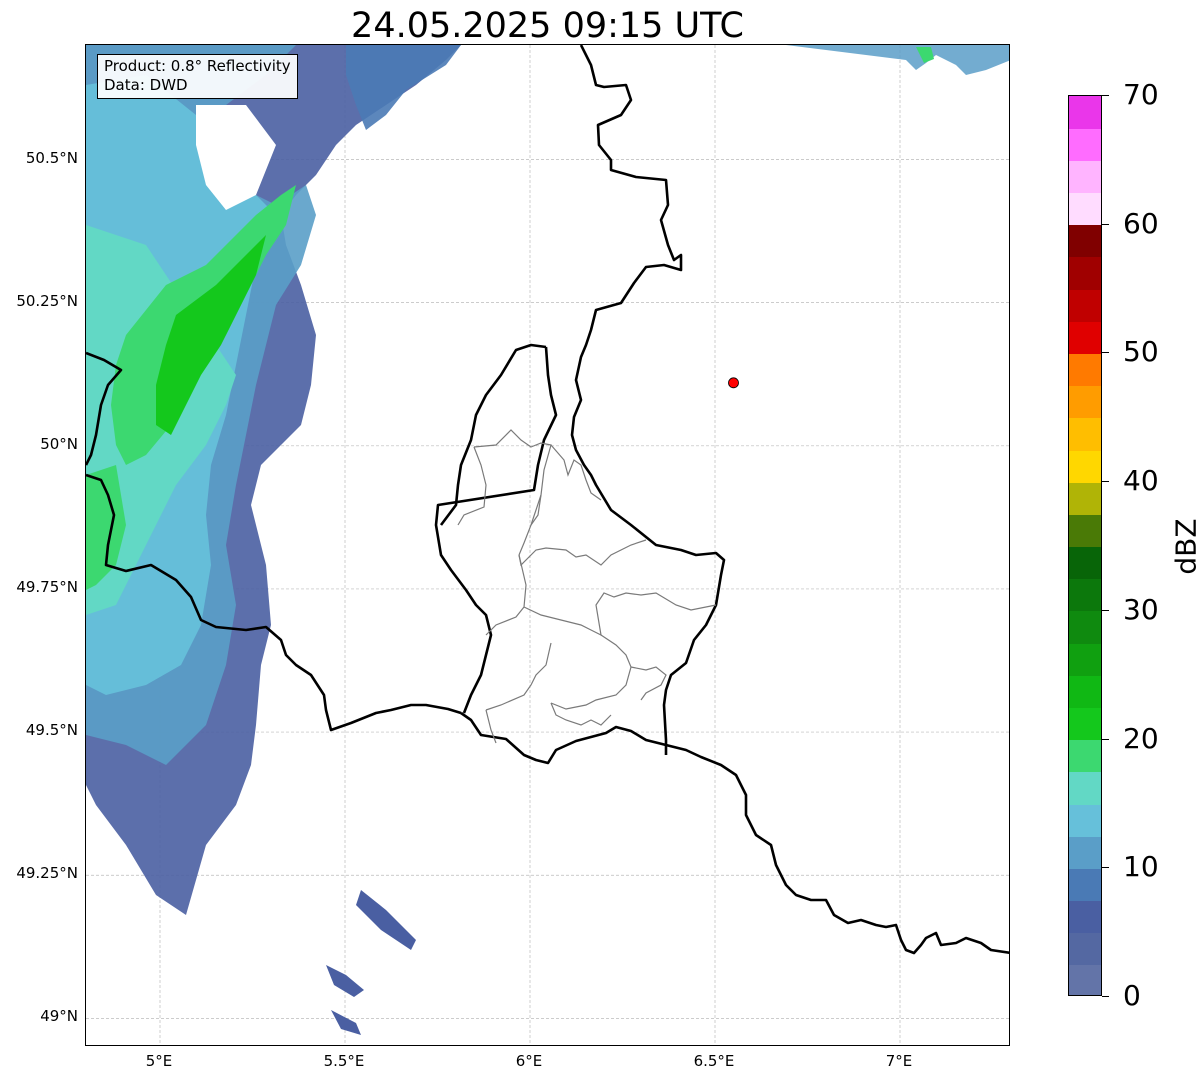 The width and height of the screenshot is (1202, 1081). What do you see at coordinates (1141, 94) in the screenshot?
I see `colorbar-tick-label: 70` at bounding box center [1141, 94].